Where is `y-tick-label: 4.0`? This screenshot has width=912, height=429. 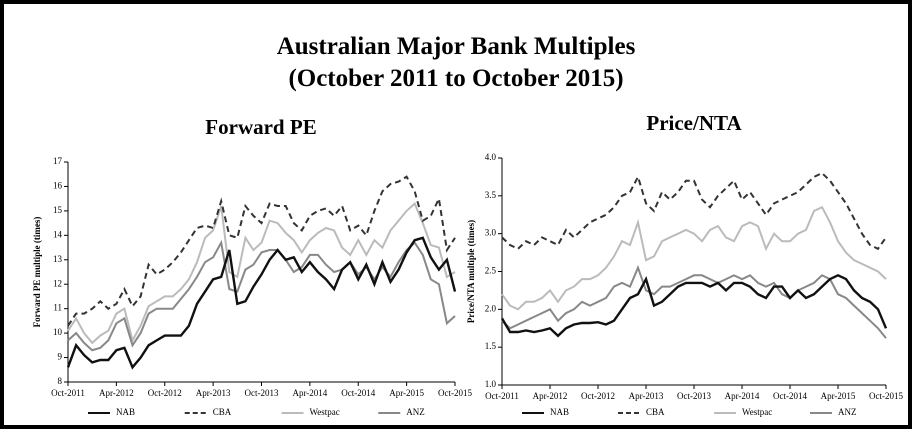
y-tick-label: 4.0 is located at coordinates (491, 157).